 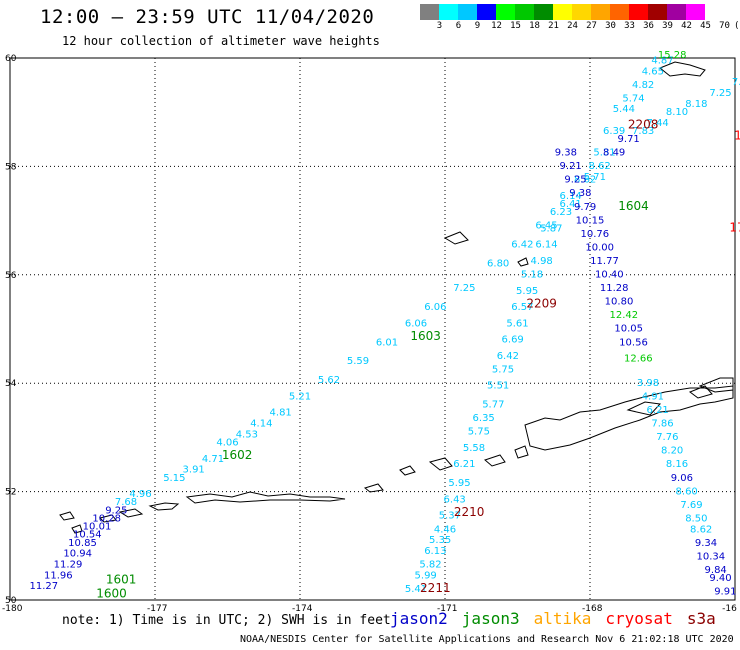 I want to click on wave-height-value: 8.20, so click(x=672, y=451).